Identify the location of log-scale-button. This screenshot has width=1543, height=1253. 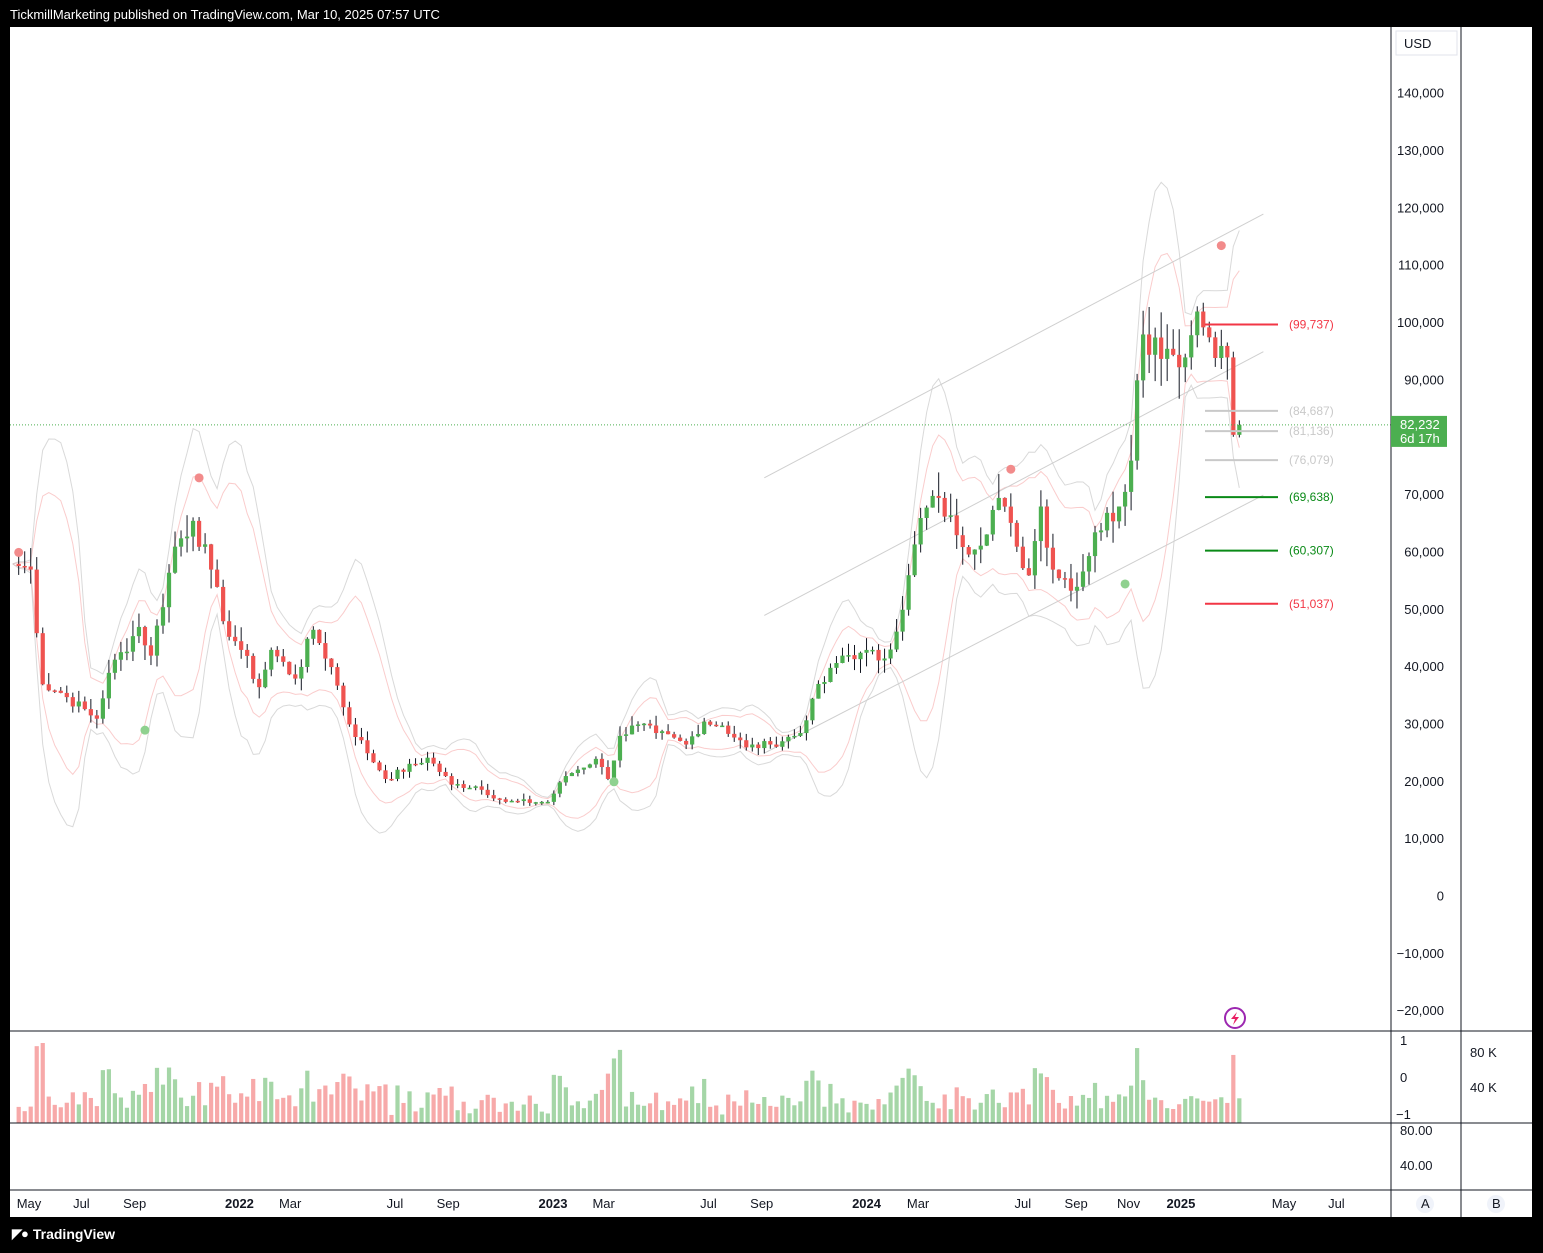
(1496, 1204).